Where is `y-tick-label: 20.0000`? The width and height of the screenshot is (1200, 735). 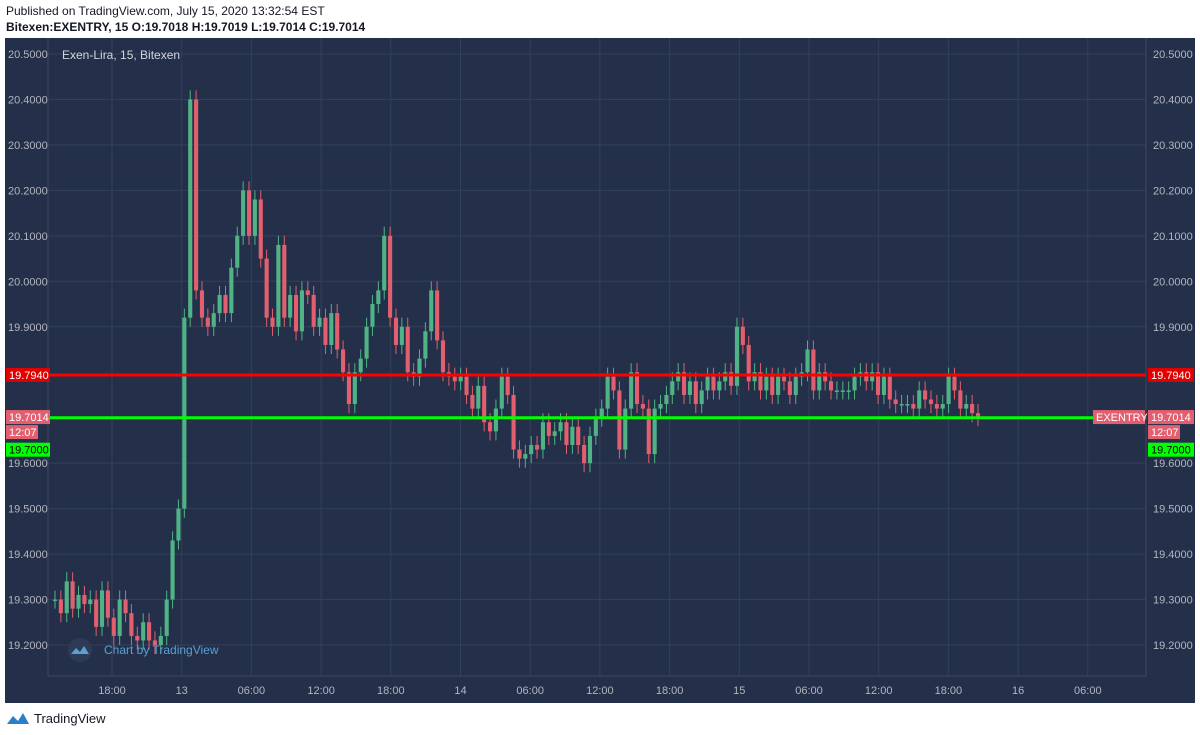 y-tick-label: 20.0000 is located at coordinates (1173, 282).